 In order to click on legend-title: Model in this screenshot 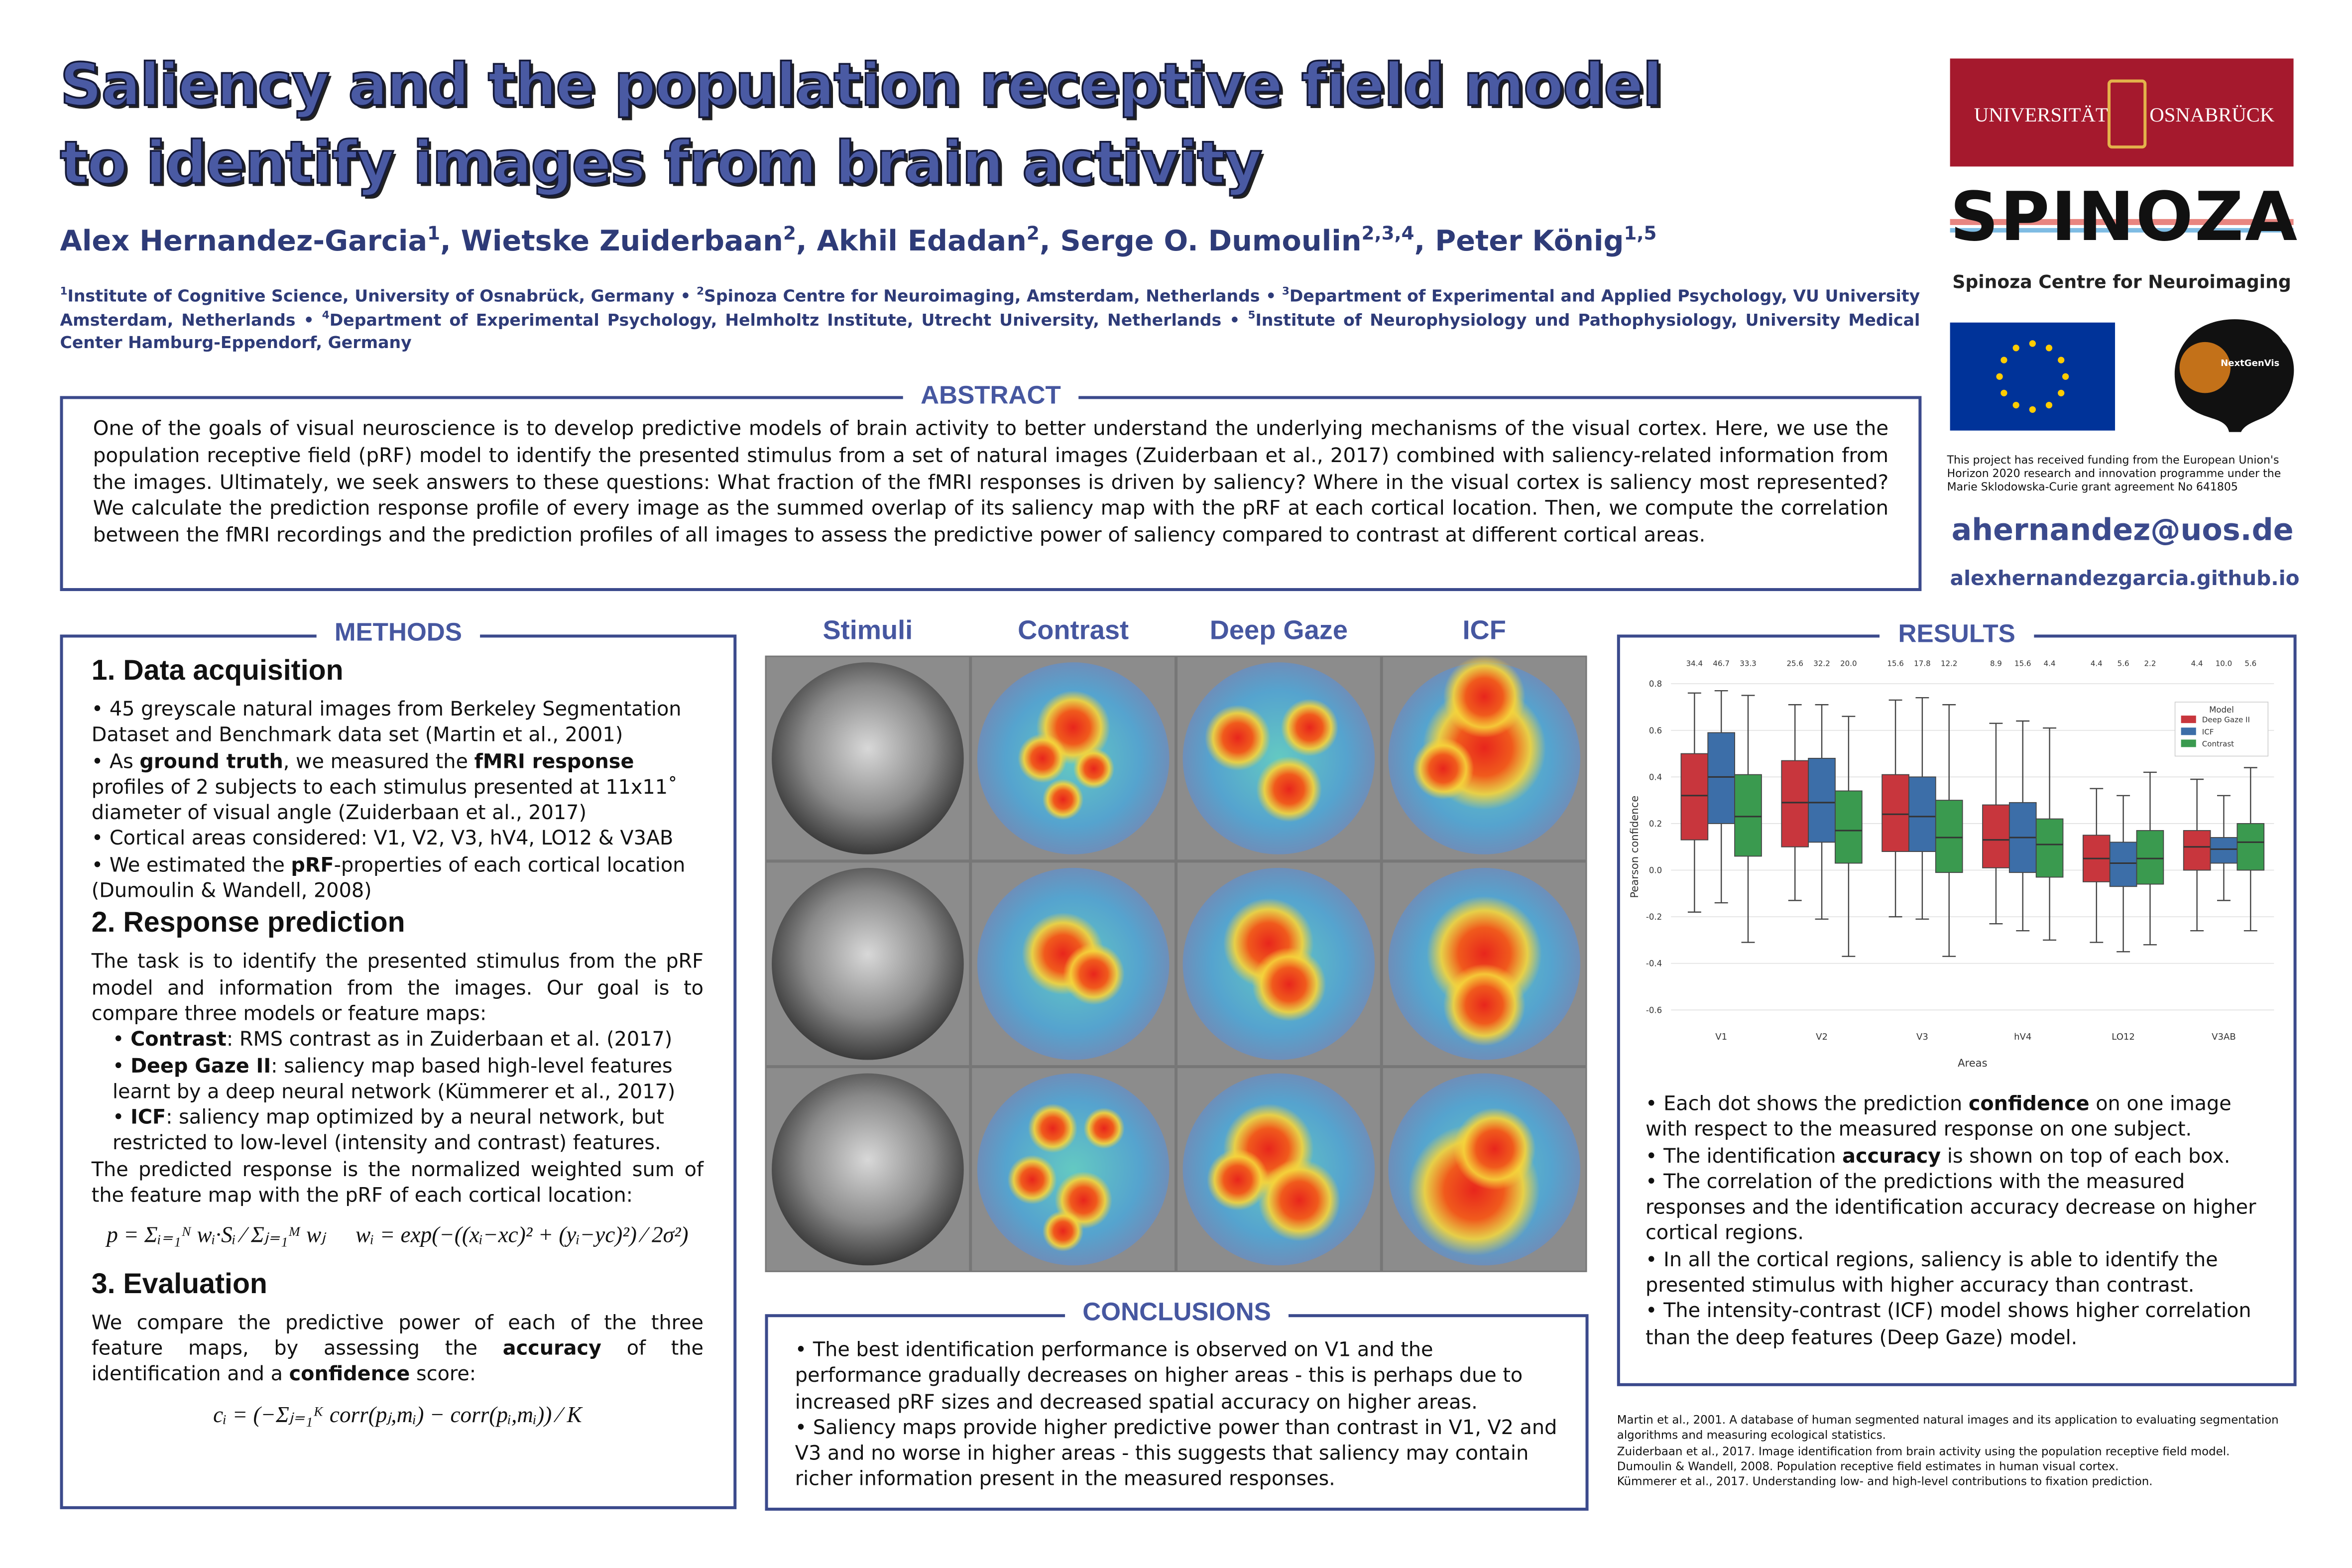, I will do `click(2221, 710)`.